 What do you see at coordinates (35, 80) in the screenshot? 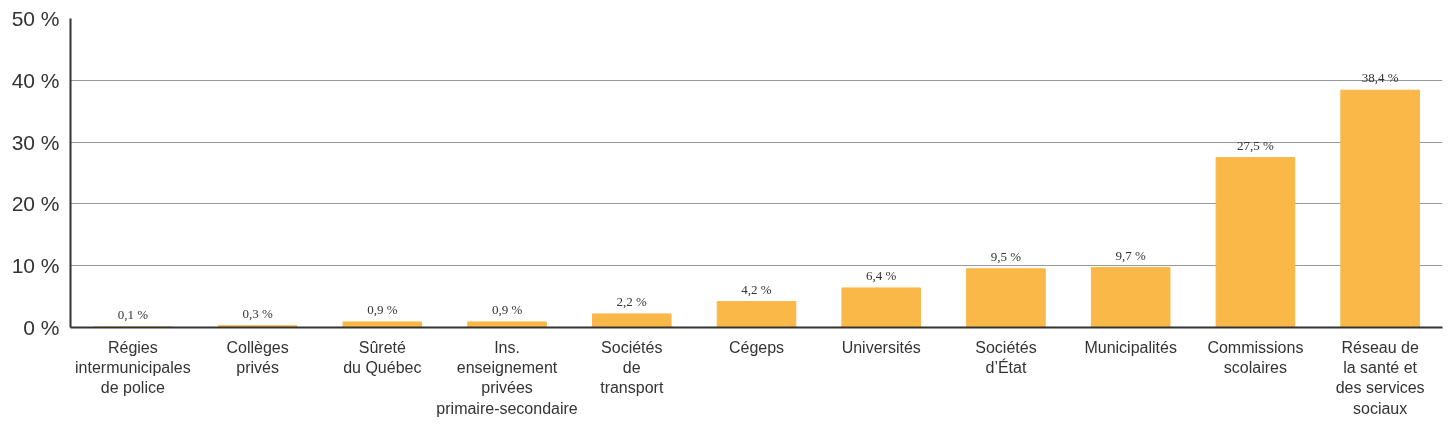
I see `y-tick-label: 40 %` at bounding box center [35, 80].